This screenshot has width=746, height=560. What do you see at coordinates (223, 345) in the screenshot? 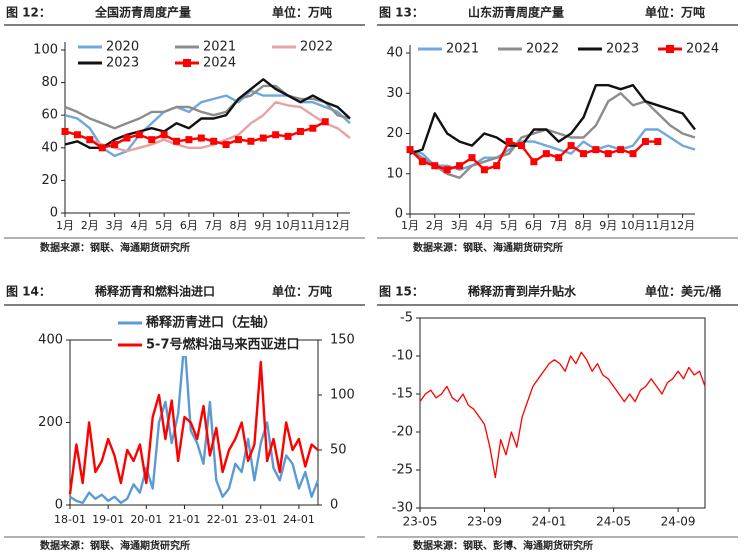
I see `legend-label: 5-7号燃料油马来西亚进口` at bounding box center [223, 345].